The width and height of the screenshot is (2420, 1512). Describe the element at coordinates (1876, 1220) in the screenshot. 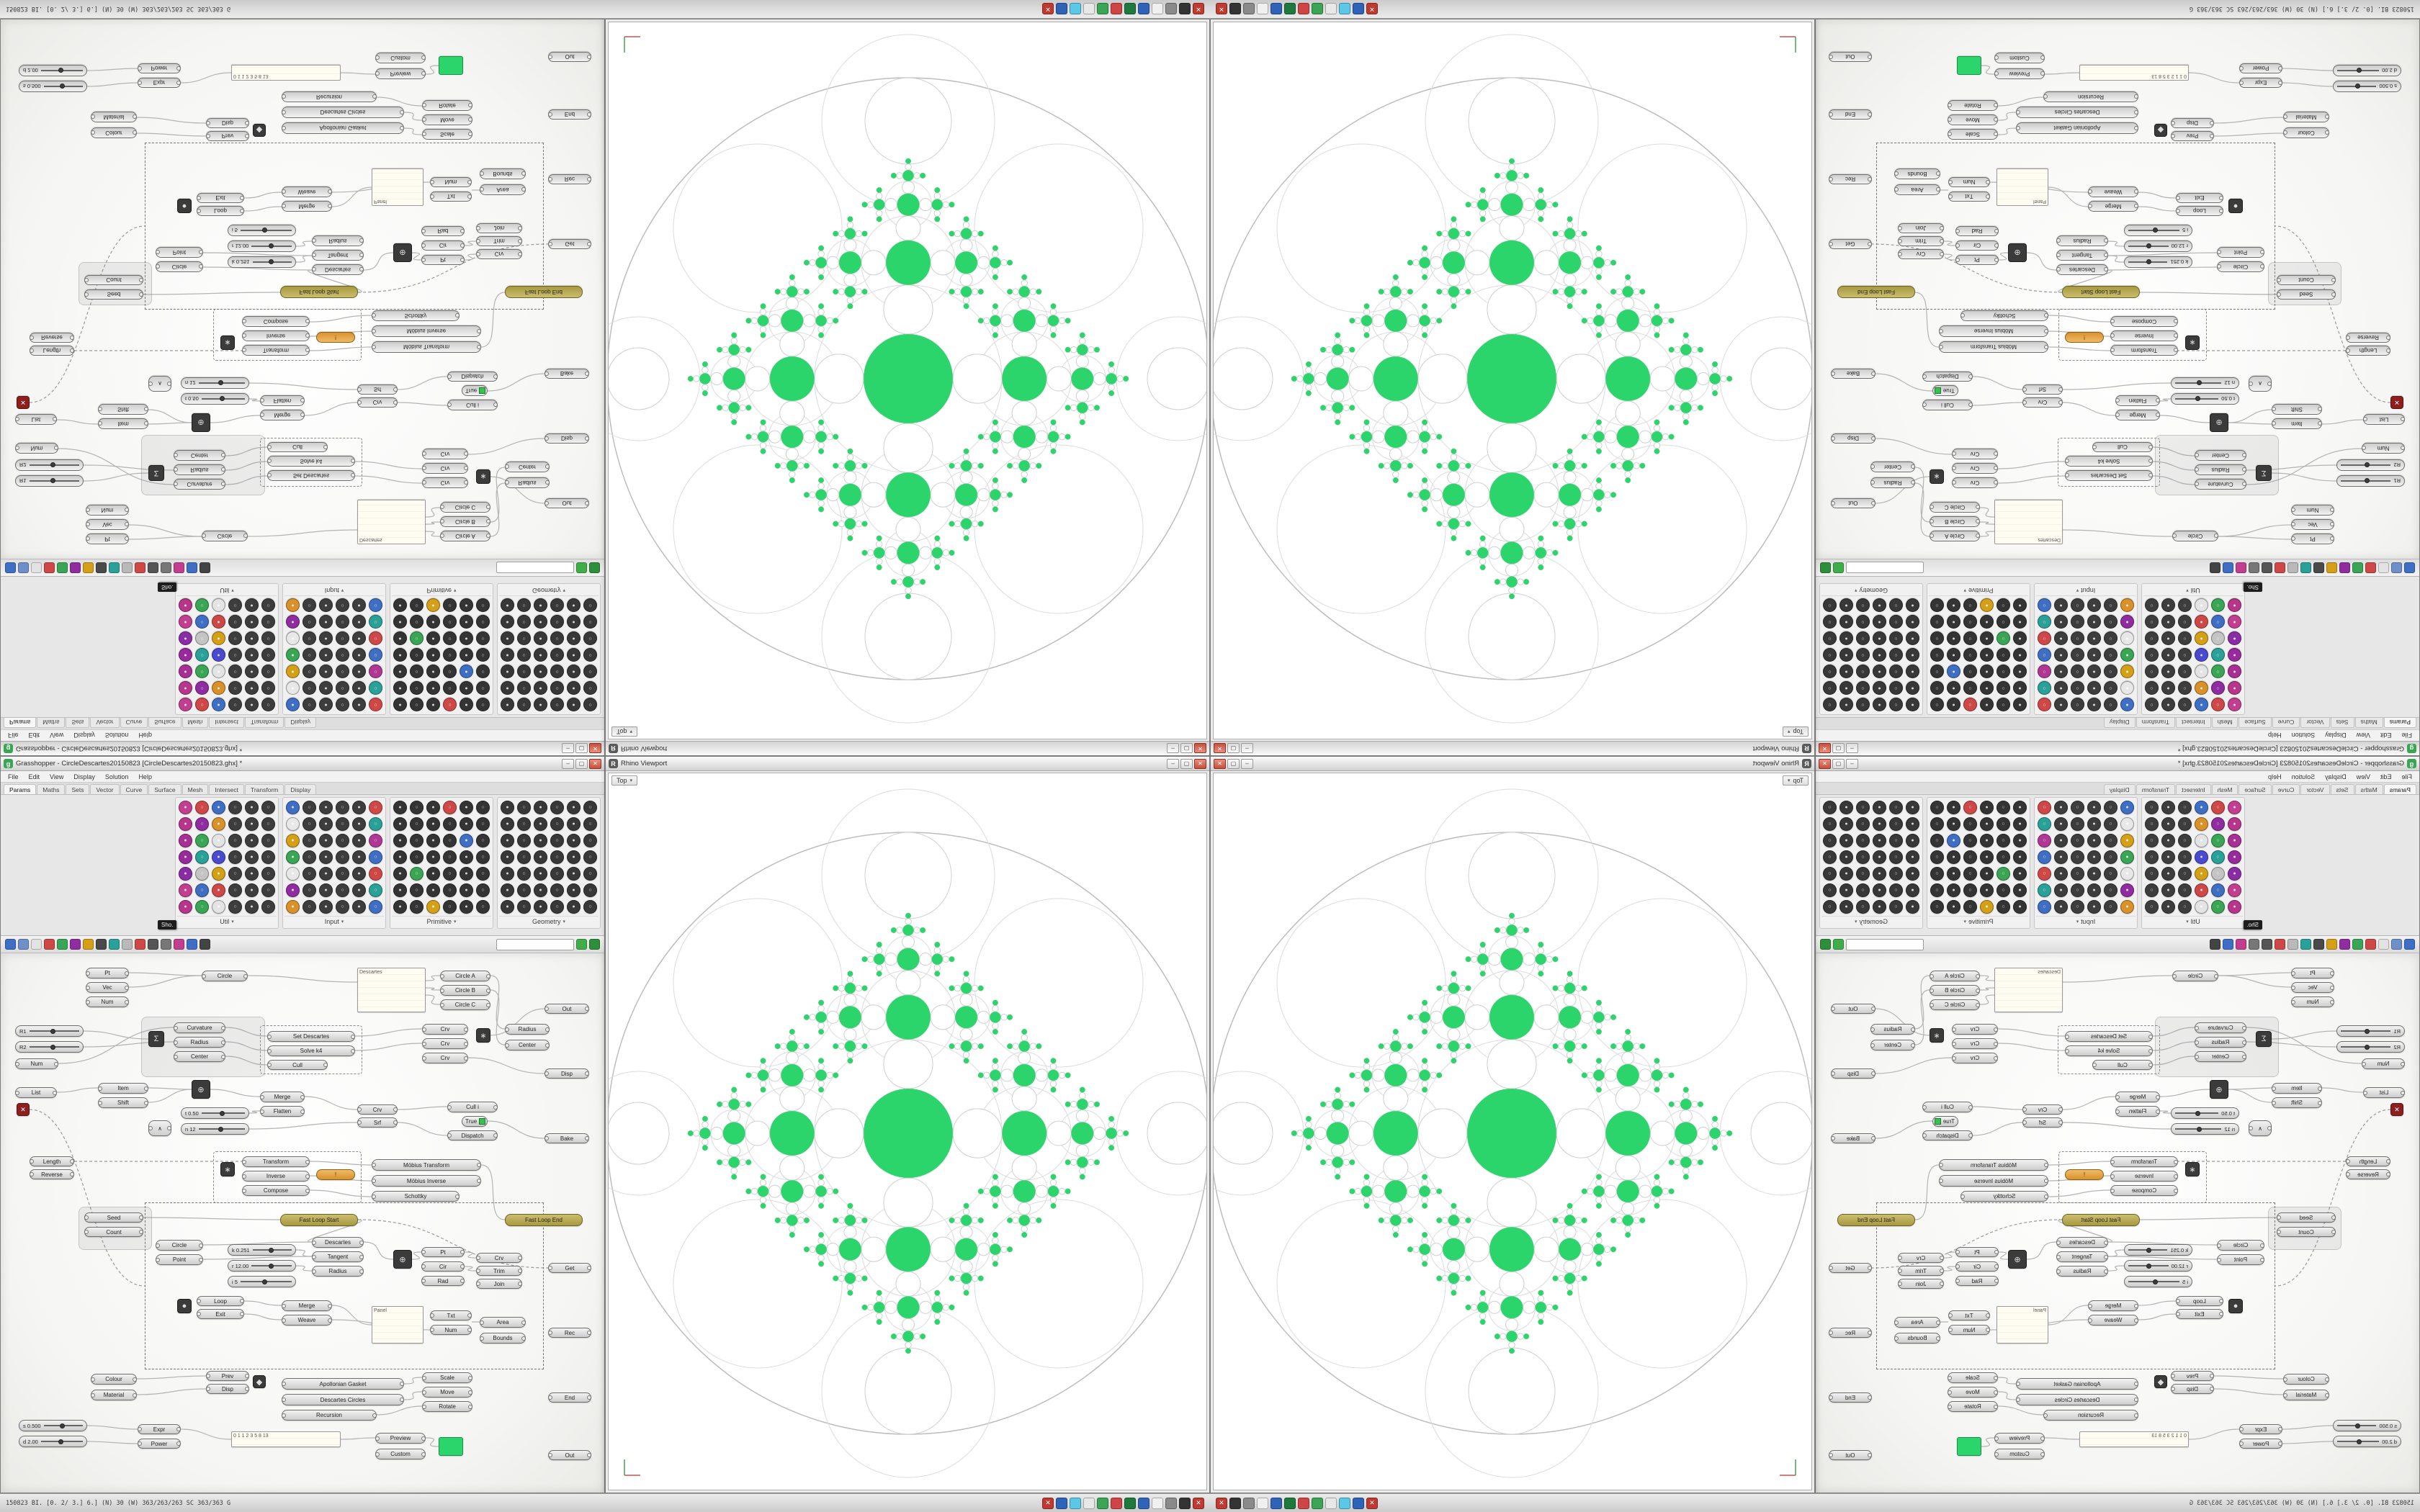

I see `gh-node: Fast Loop End` at that location.